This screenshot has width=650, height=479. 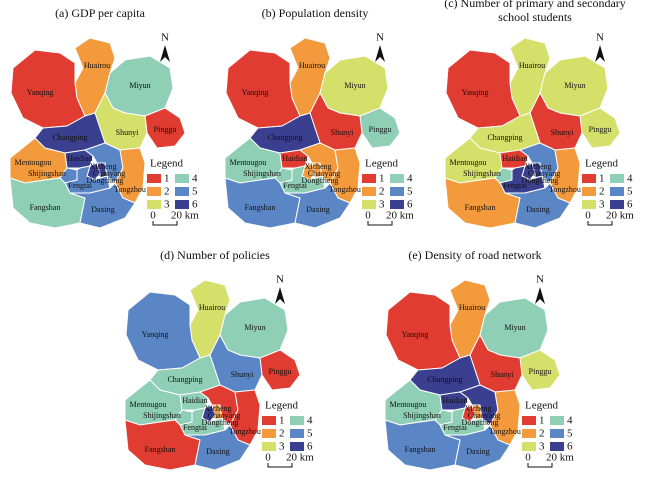 What do you see at coordinates (475, 92) in the screenshot?
I see `district-label: Yanqing` at bounding box center [475, 92].